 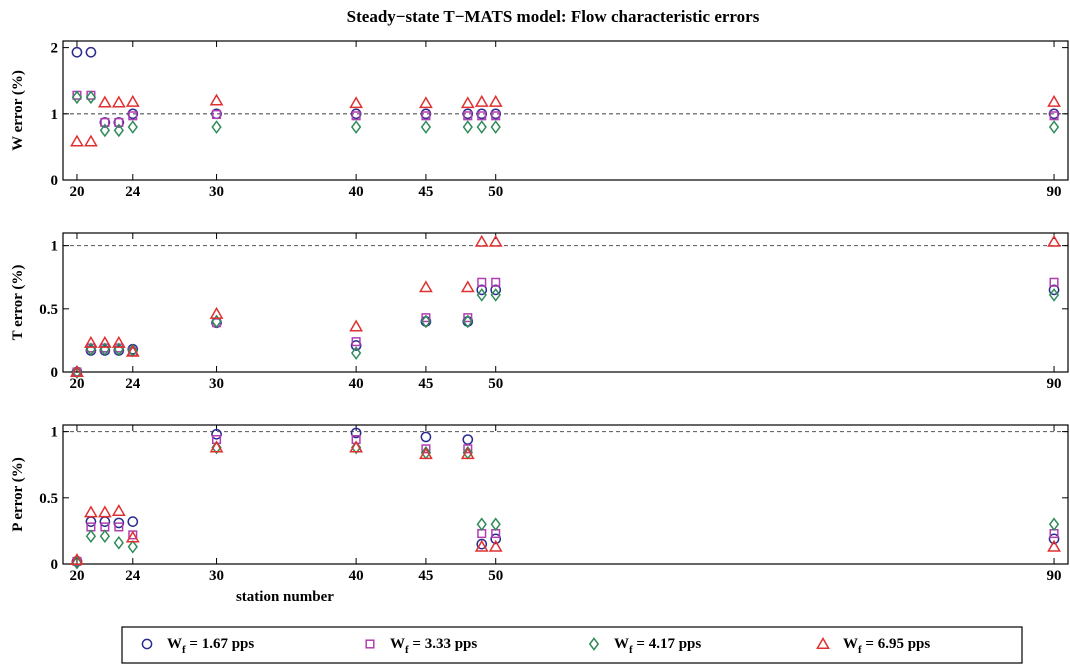 What do you see at coordinates (572, 645) in the screenshot?
I see `legend-box` at bounding box center [572, 645].